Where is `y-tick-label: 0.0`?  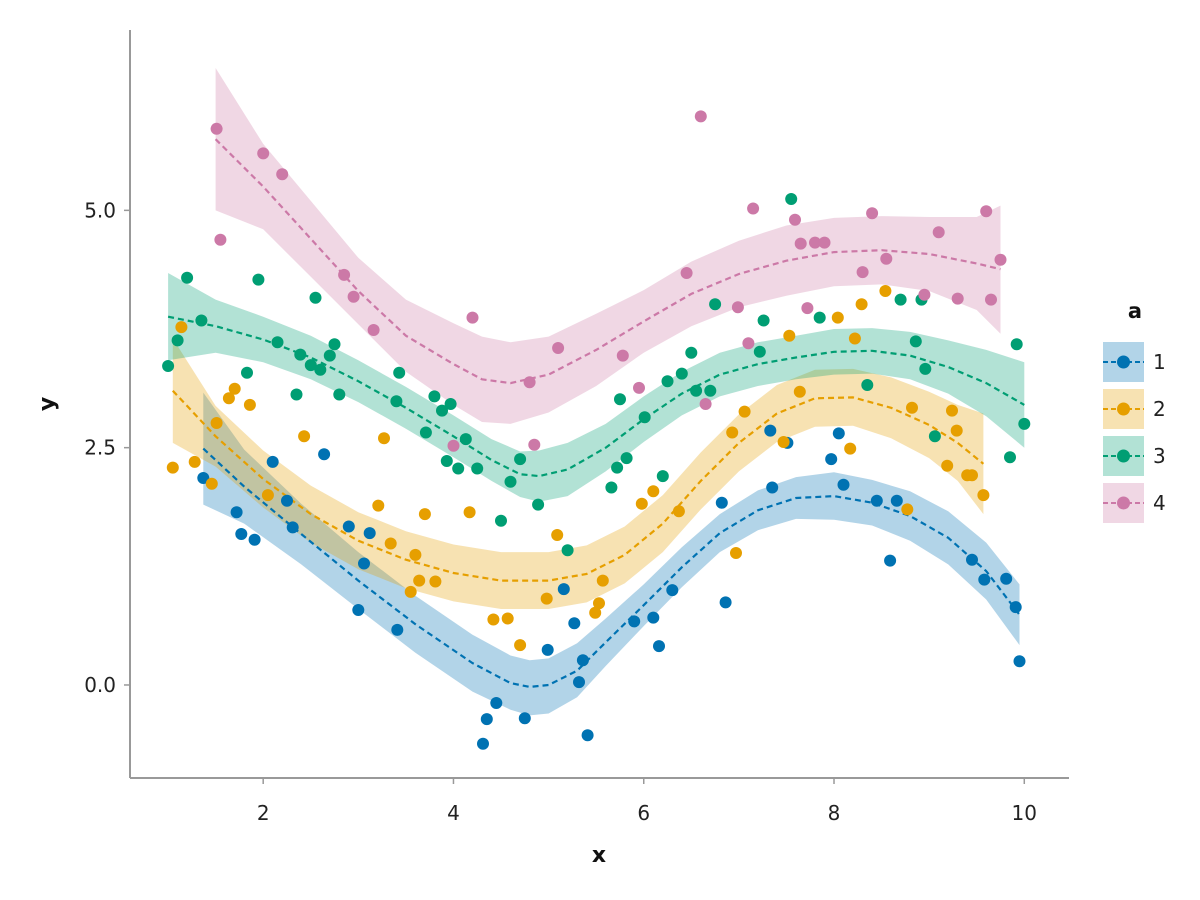 y-tick-label: 0.0 is located at coordinates (100, 685).